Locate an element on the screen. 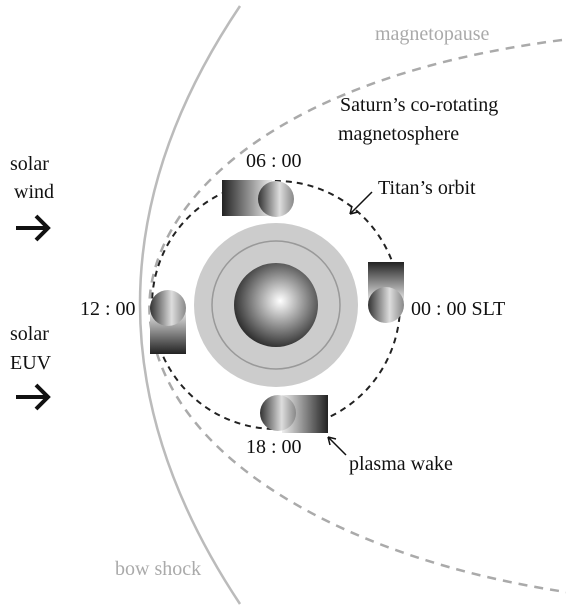 The height and width of the screenshot is (606, 566). local-time: 00 : 00 SLT is located at coordinates (458, 309).